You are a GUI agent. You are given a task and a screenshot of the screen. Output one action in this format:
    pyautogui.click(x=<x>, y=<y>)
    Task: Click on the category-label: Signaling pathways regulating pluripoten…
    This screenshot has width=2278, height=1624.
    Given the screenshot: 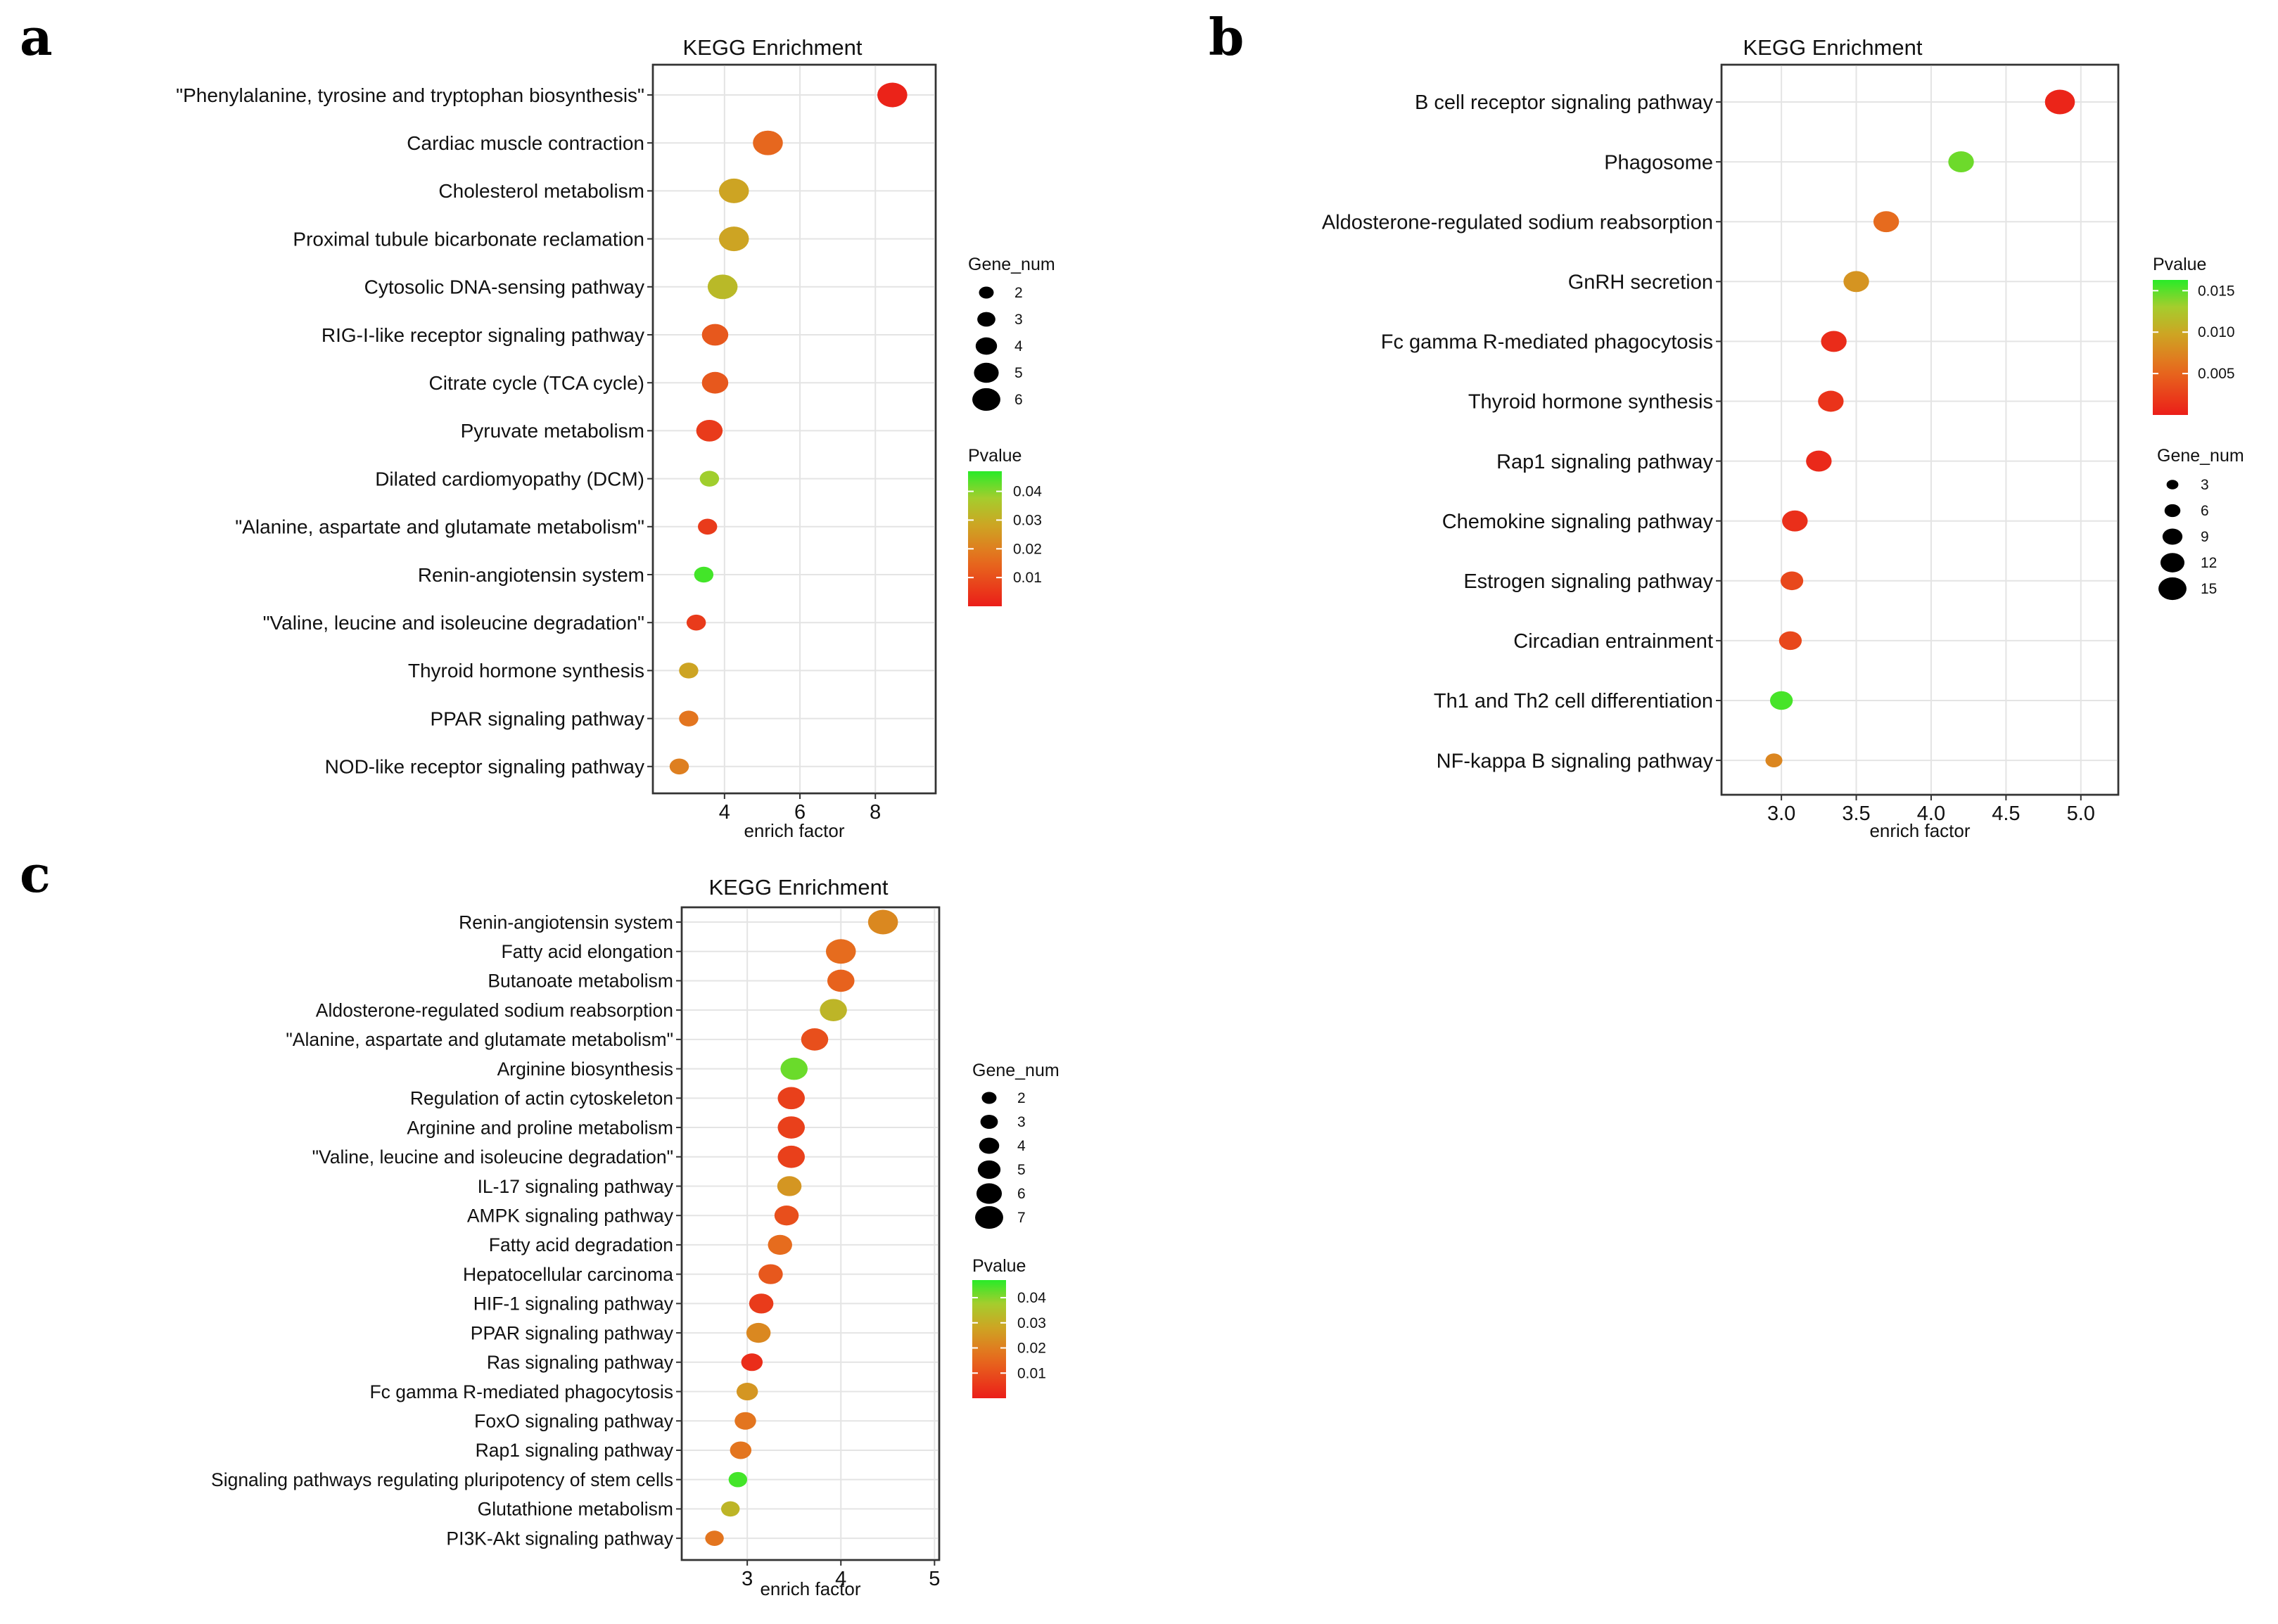 What is the action you would take?
    pyautogui.click(x=442, y=1480)
    